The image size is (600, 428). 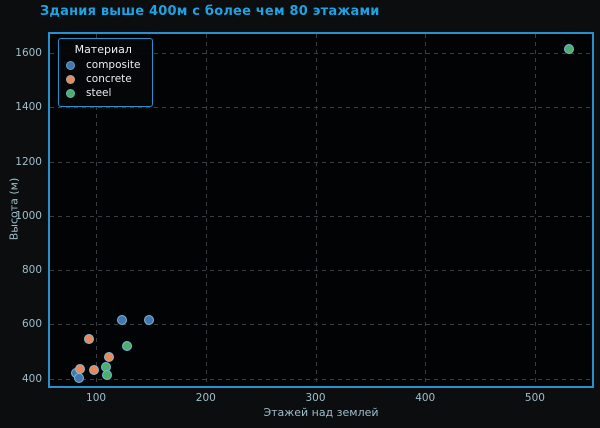 I want to click on legend-item-label: composite, so click(x=113, y=65).